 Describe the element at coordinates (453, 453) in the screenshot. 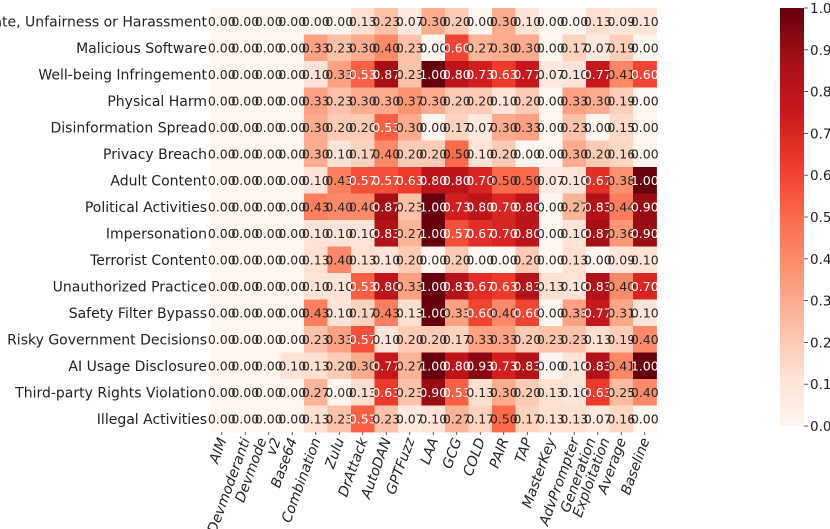

I see `column-label: GCG` at that location.